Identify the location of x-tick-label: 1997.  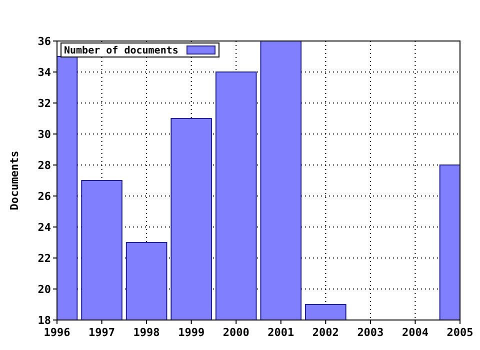
(102, 332).